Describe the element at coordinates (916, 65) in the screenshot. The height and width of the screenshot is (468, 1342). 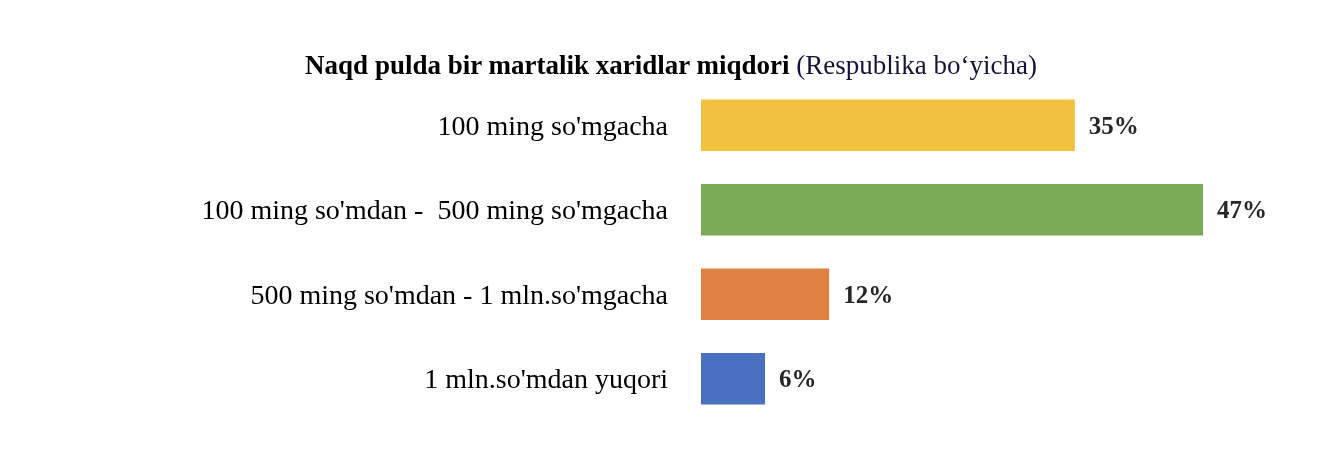
I see `chart-subtitle: (Respublika bo‘yicha)` at that location.